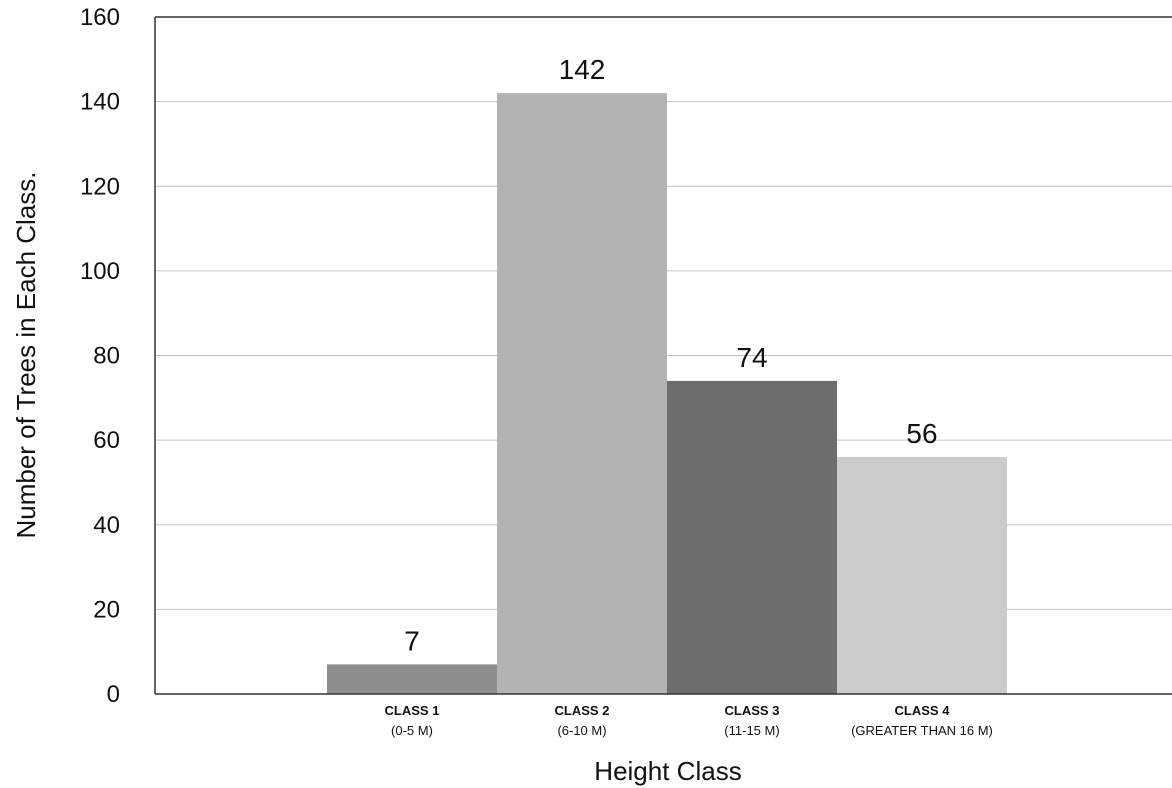 The width and height of the screenshot is (1172, 788). I want to click on data-label: 7, so click(412, 640).